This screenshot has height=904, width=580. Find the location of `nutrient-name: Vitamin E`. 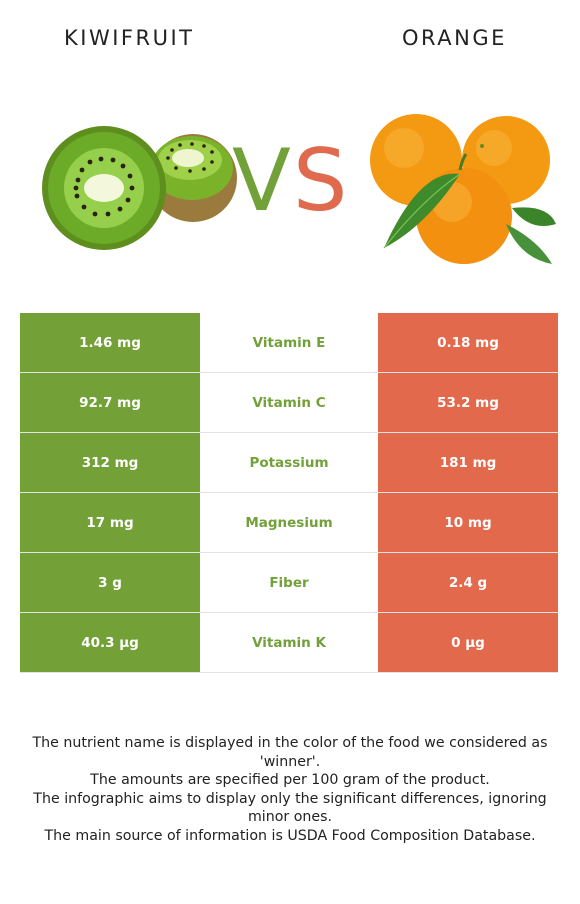

nutrient-name: Vitamin E is located at coordinates (289, 343).